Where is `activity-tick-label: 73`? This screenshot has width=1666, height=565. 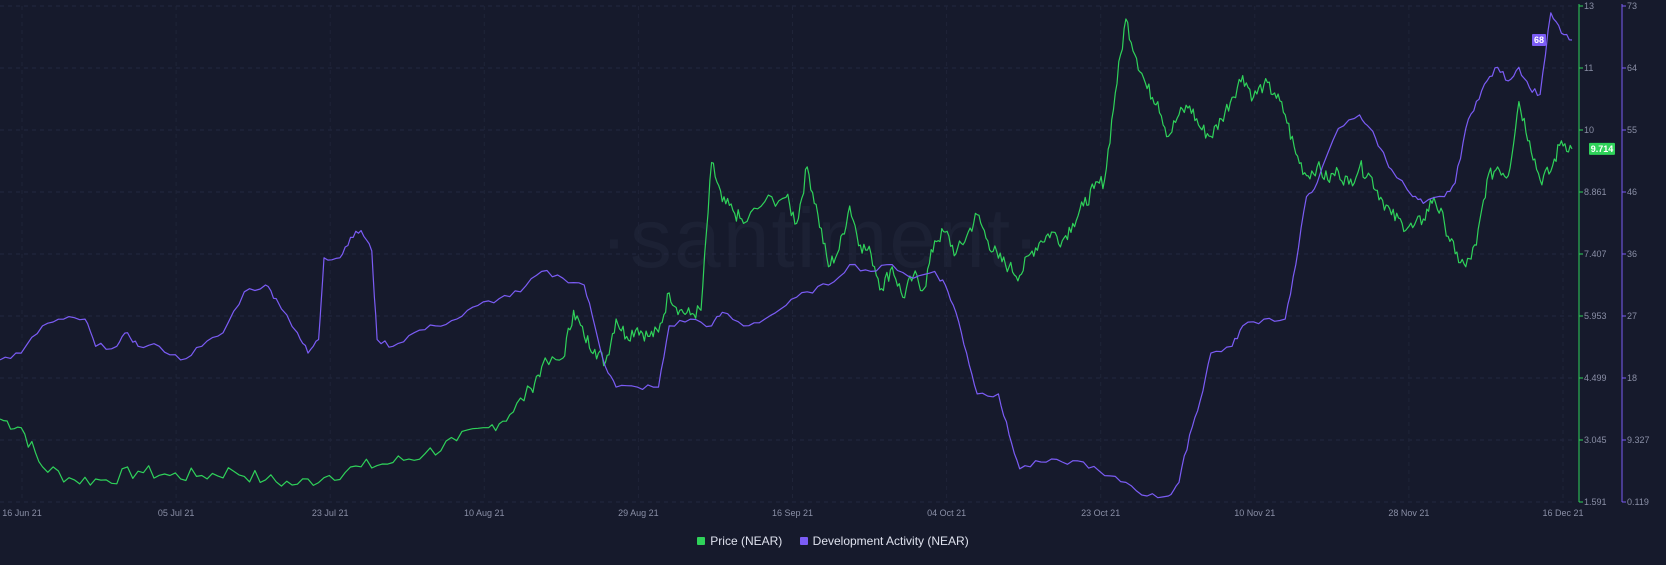 activity-tick-label: 73 is located at coordinates (1632, 6).